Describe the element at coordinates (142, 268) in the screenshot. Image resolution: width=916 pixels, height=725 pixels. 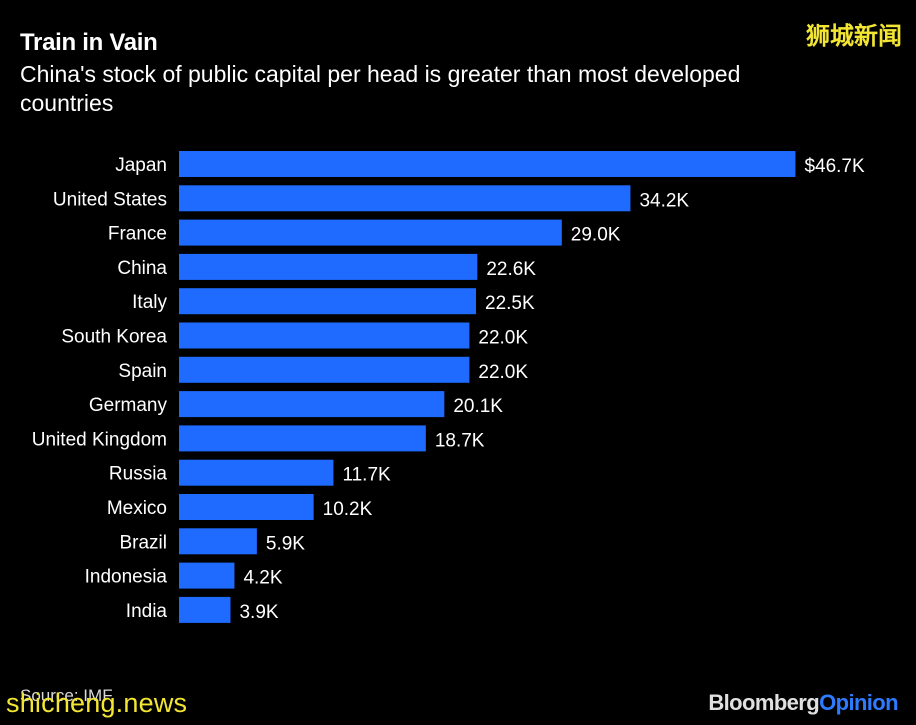
I see `category-label: China` at that location.